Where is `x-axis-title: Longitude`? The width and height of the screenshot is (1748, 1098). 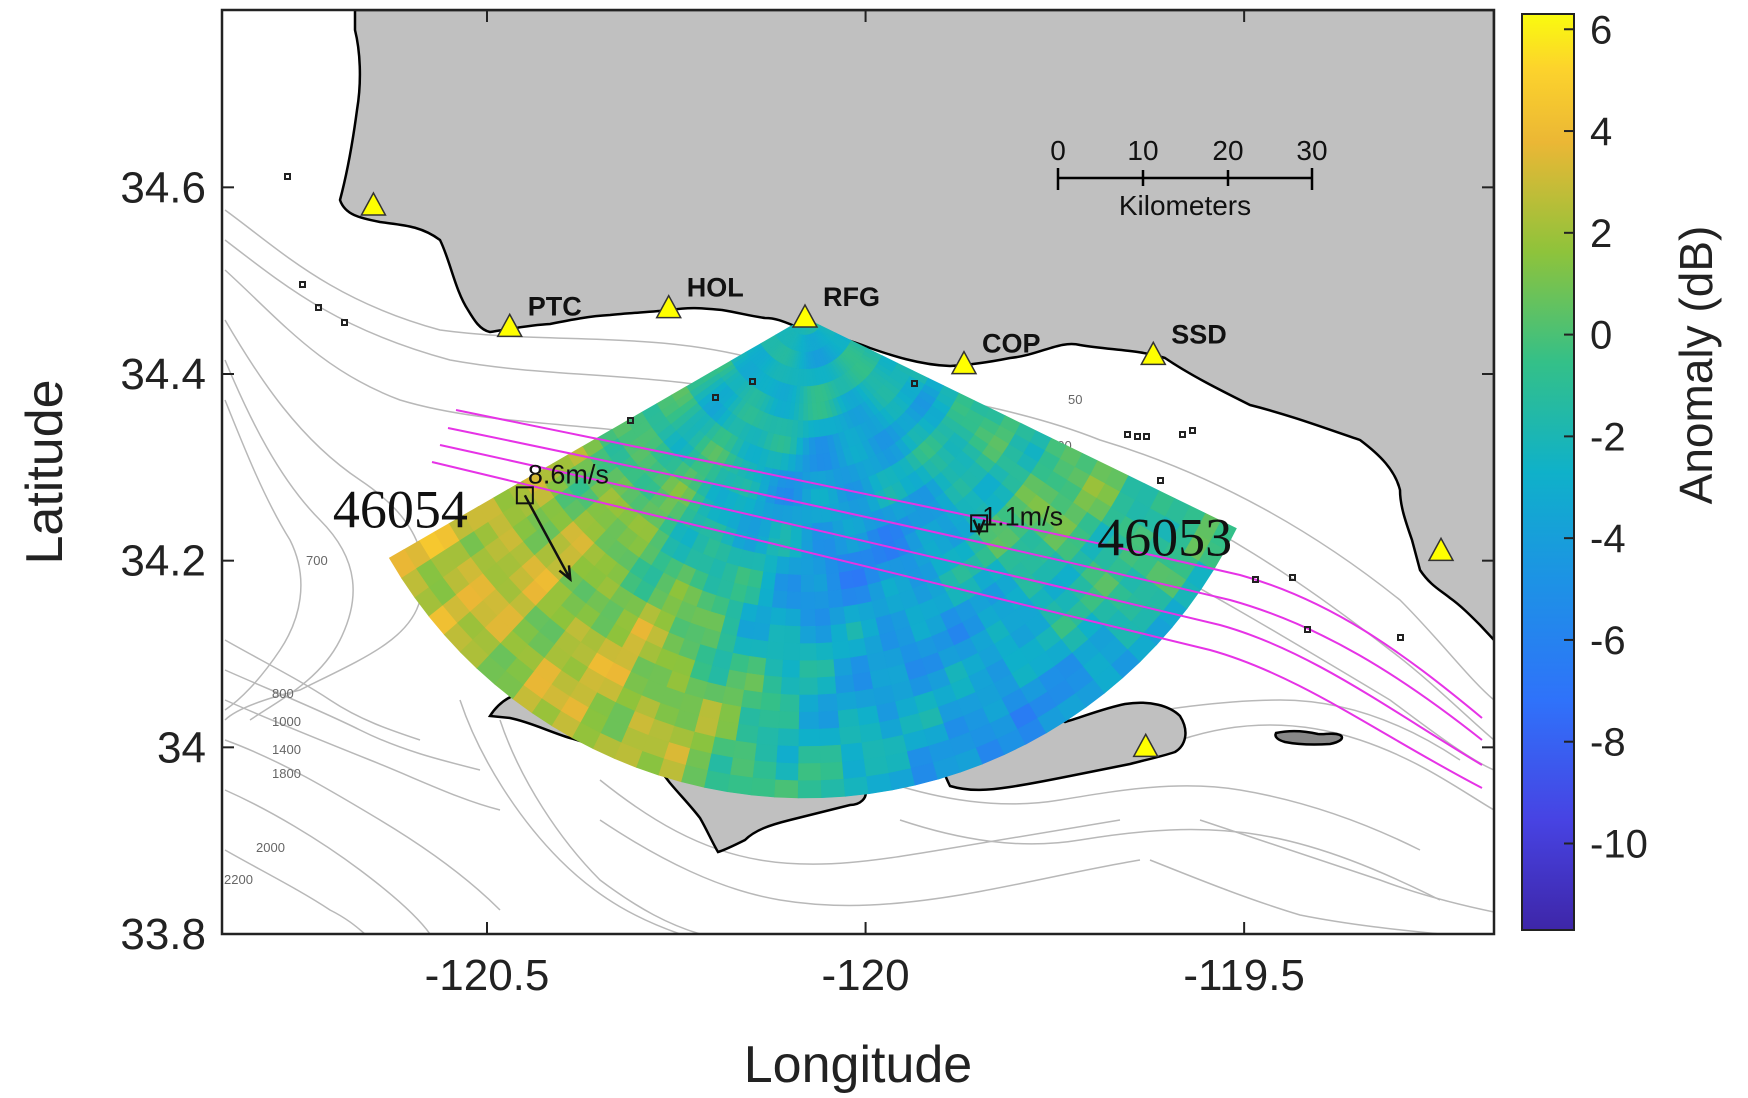
x-axis-title: Longitude is located at coordinates (858, 1065).